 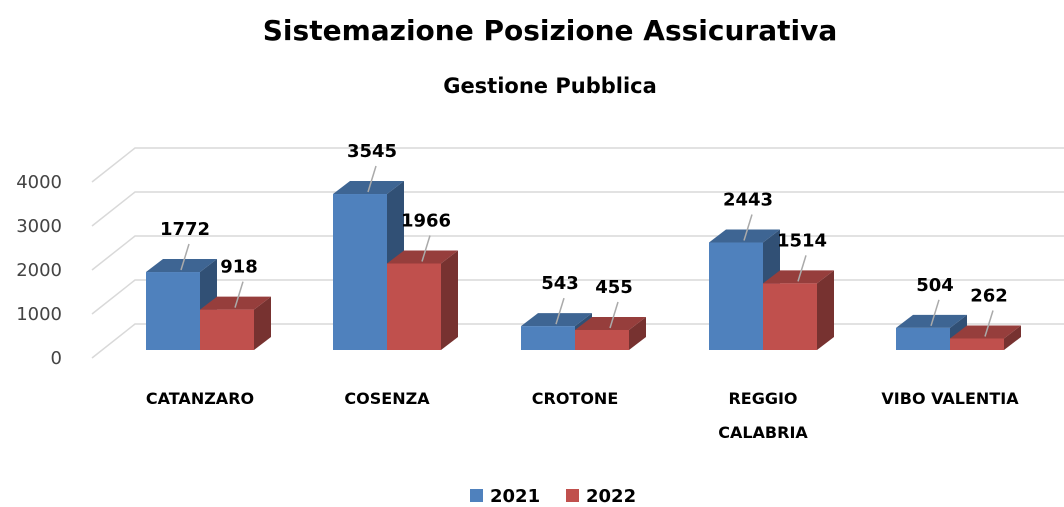 What do you see at coordinates (426, 220) in the screenshot?
I see `data-label: 1966` at bounding box center [426, 220].